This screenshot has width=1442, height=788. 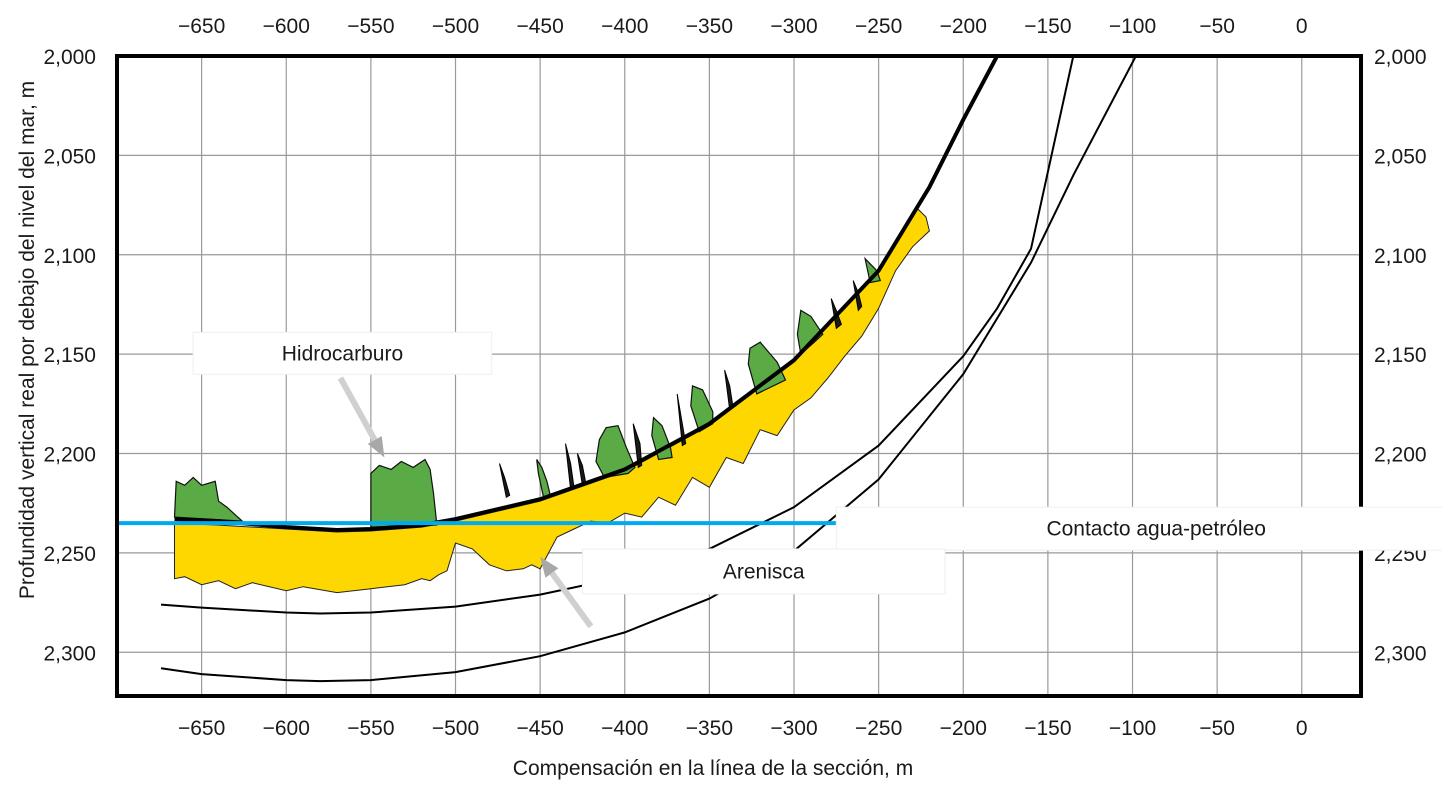 What do you see at coordinates (1156, 529) in the screenshot?
I see `callout-label: Contacto agua-petróleo` at bounding box center [1156, 529].